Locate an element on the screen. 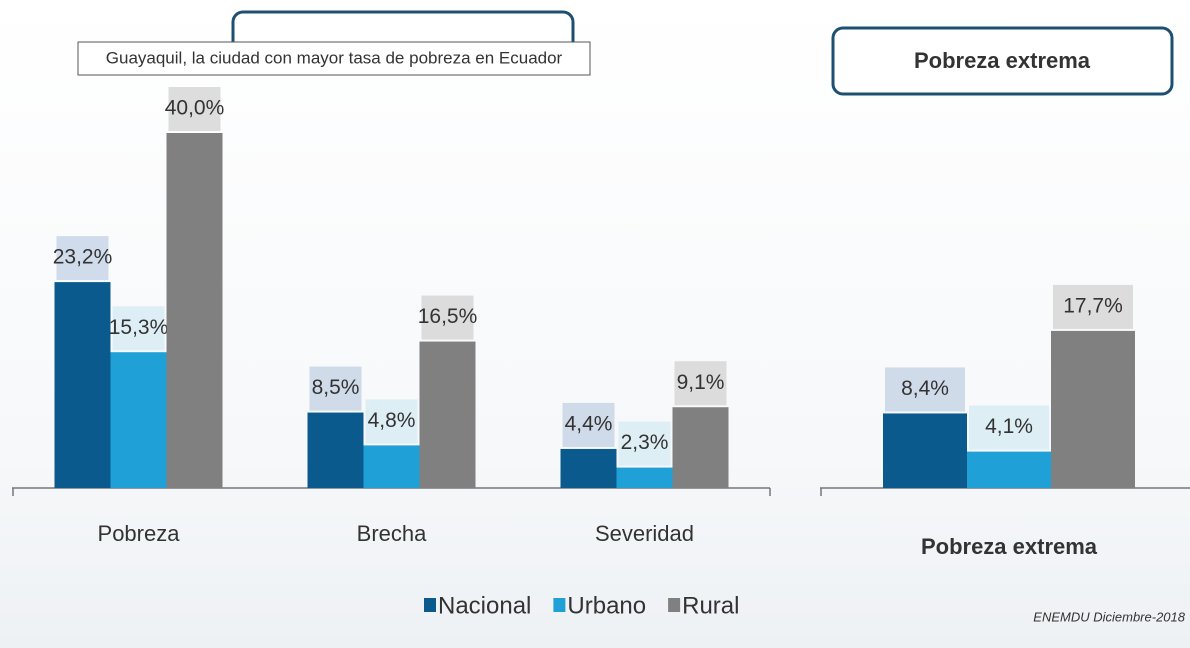 This screenshot has width=1190, height=648. value-label: 4,4% is located at coordinates (589, 423).